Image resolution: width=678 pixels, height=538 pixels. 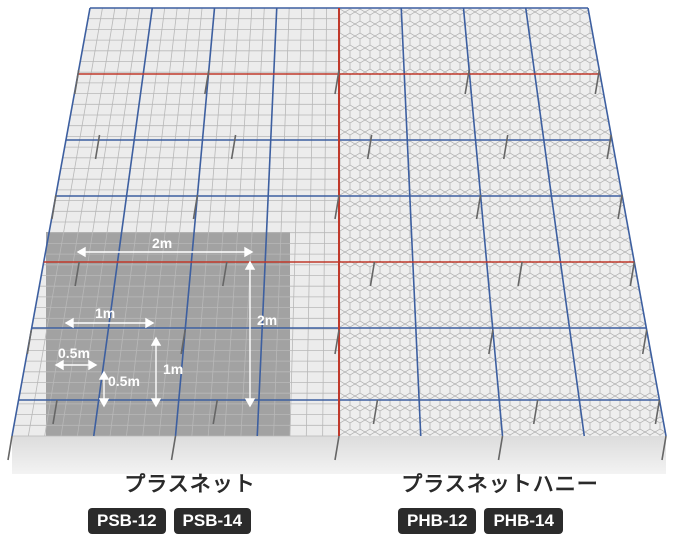 What do you see at coordinates (437, 521) in the screenshot?
I see `code-badge: PHB-12` at bounding box center [437, 521].